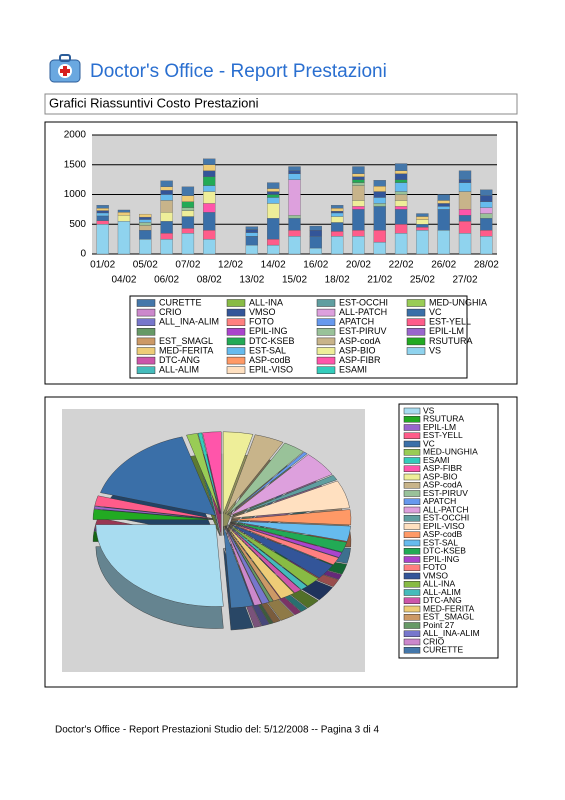  What do you see at coordinates (439, 427) in the screenshot?
I see `legend-label: EPIL-LM` at bounding box center [439, 427].